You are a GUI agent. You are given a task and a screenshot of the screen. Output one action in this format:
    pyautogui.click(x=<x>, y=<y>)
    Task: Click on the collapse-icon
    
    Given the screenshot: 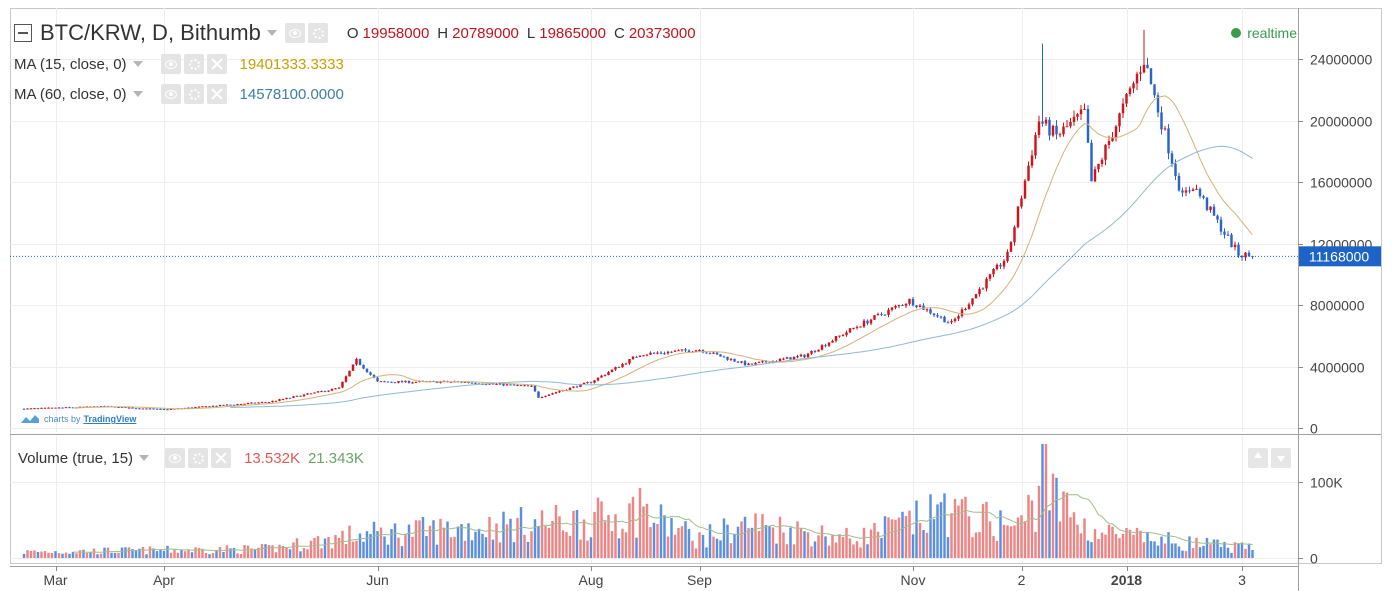 What is the action you would take?
    pyautogui.click(x=23, y=33)
    